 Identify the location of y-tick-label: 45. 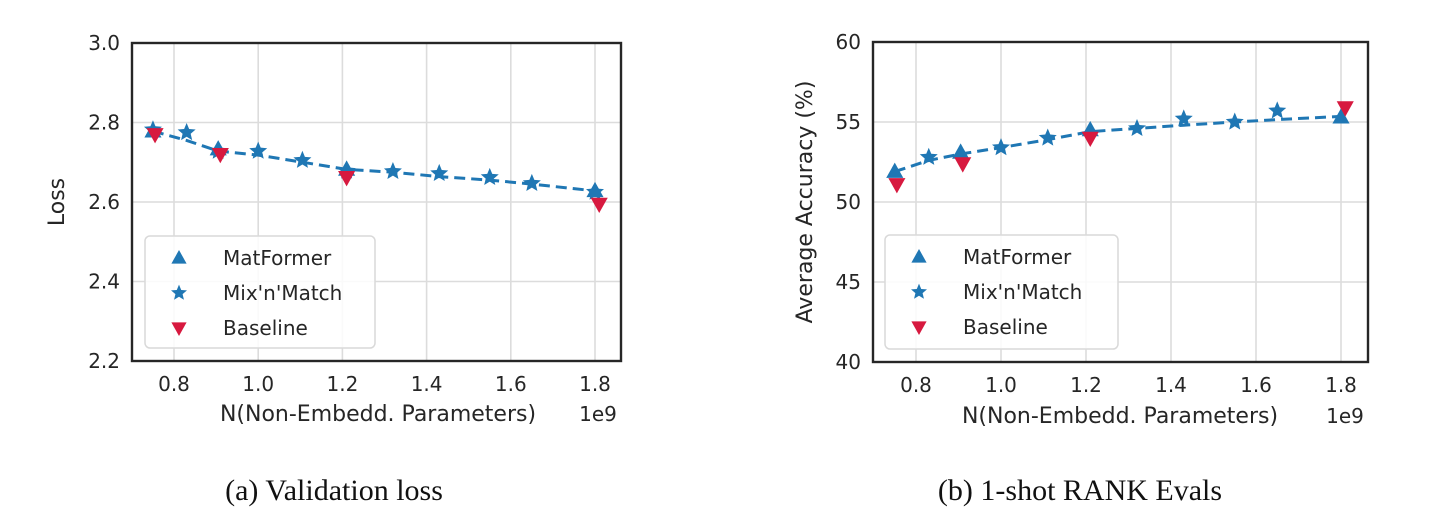
(848, 282).